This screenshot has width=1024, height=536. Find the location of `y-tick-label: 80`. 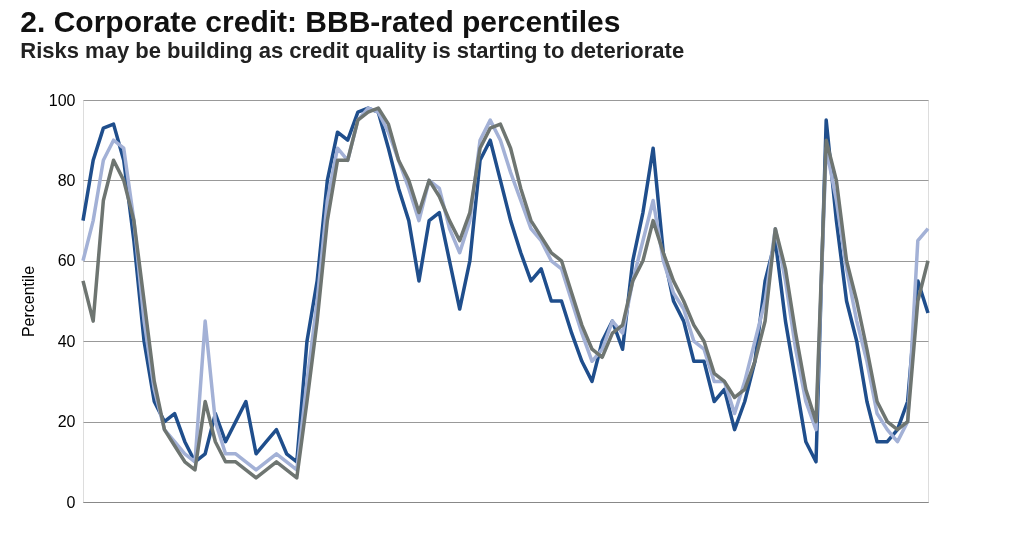

y-tick-label: 80 is located at coordinates (66, 180).